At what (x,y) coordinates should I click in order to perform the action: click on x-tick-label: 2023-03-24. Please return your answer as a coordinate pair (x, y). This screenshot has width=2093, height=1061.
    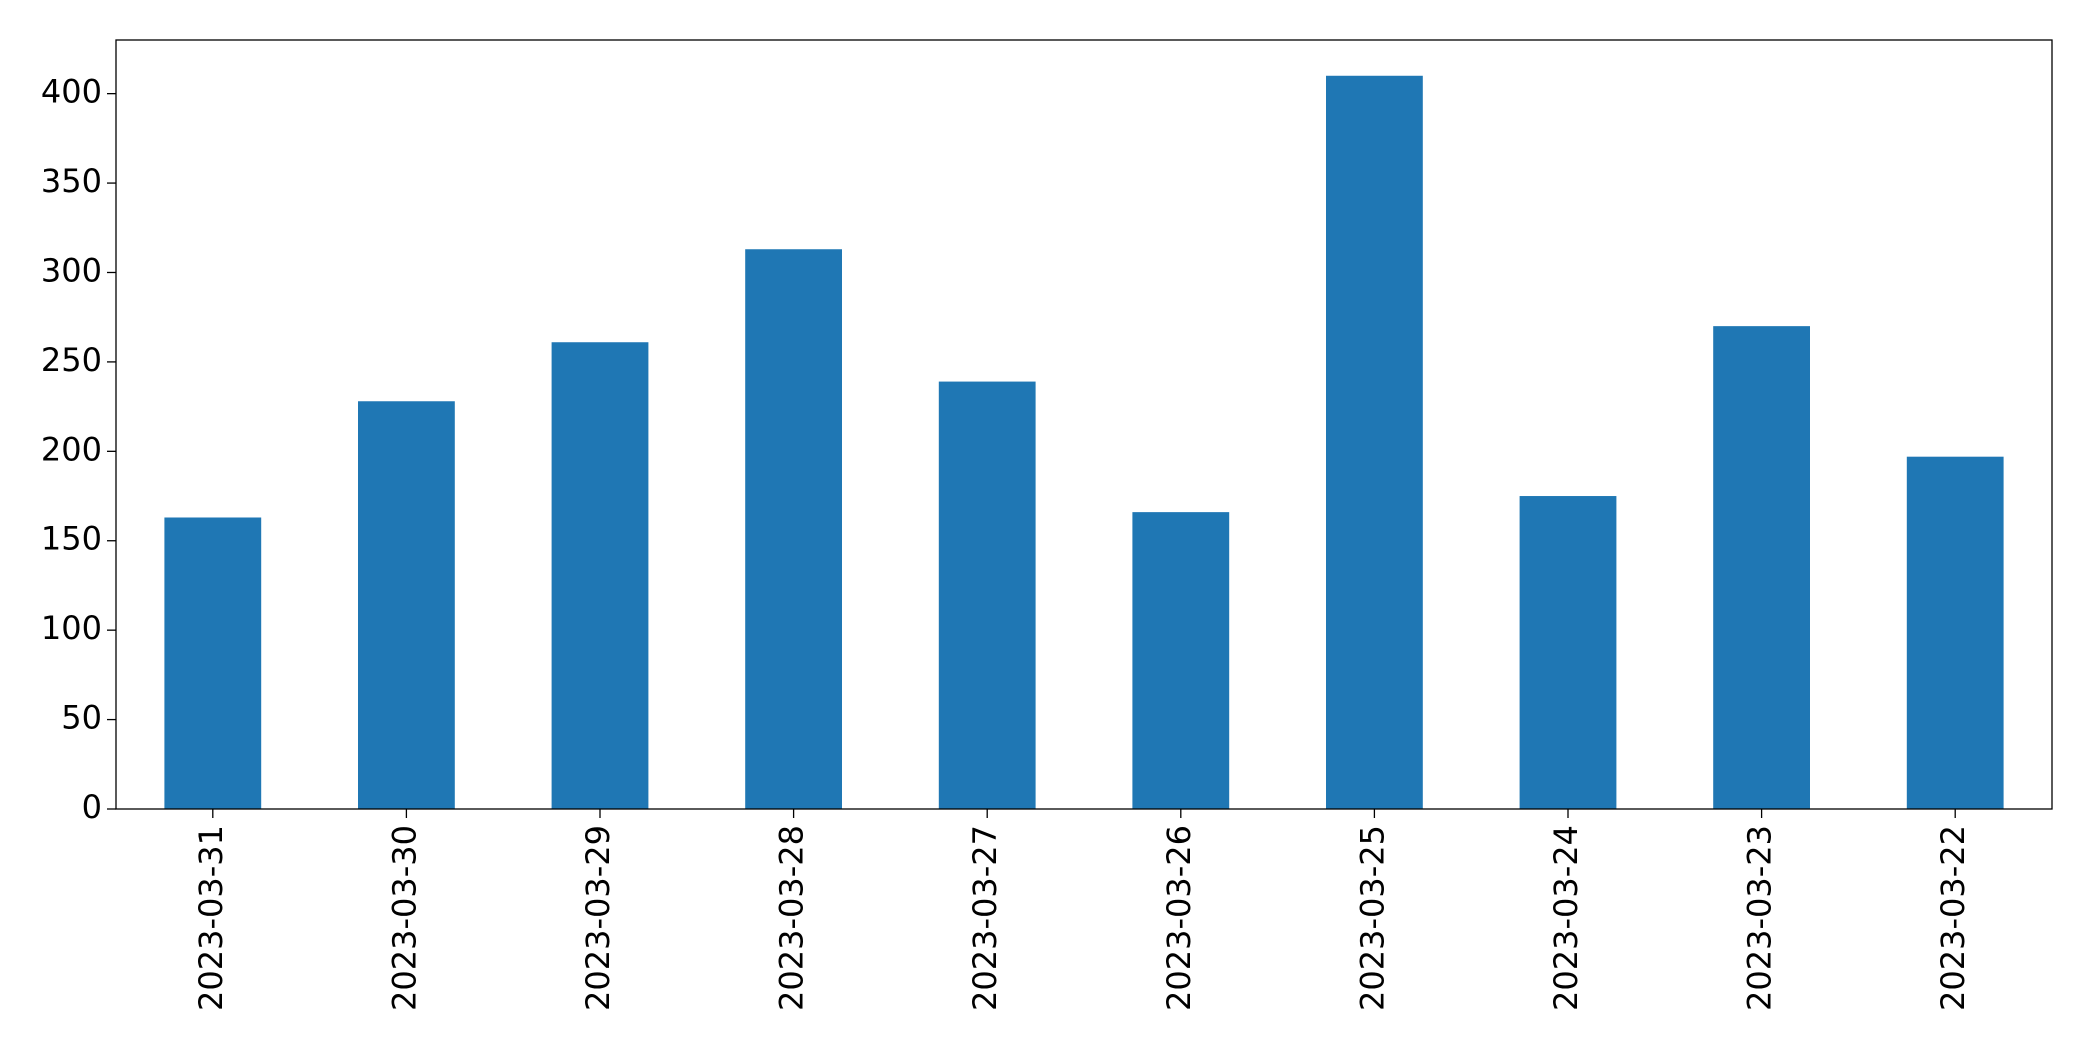
    Looking at the image, I should click on (1566, 918).